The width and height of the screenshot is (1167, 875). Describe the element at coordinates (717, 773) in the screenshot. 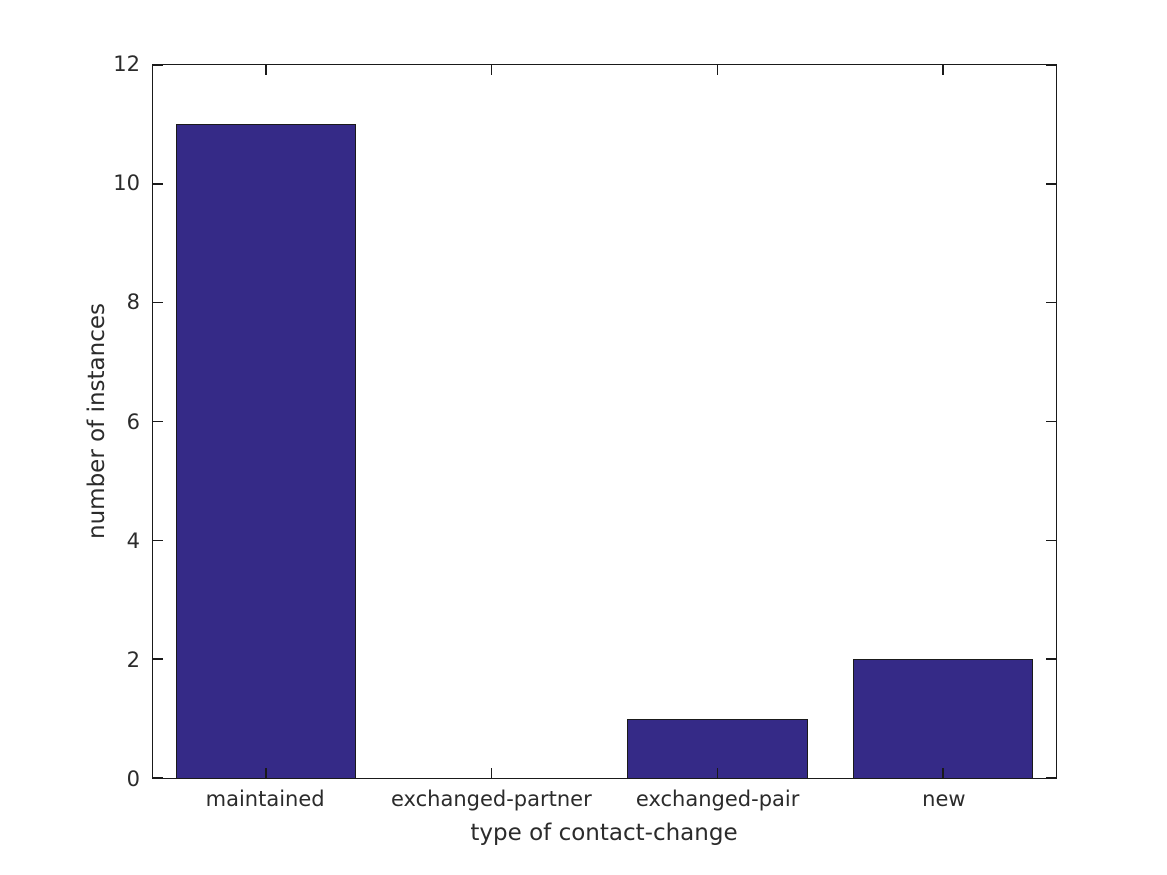

I see `x-tick-bottom-exchanged-pair` at that location.